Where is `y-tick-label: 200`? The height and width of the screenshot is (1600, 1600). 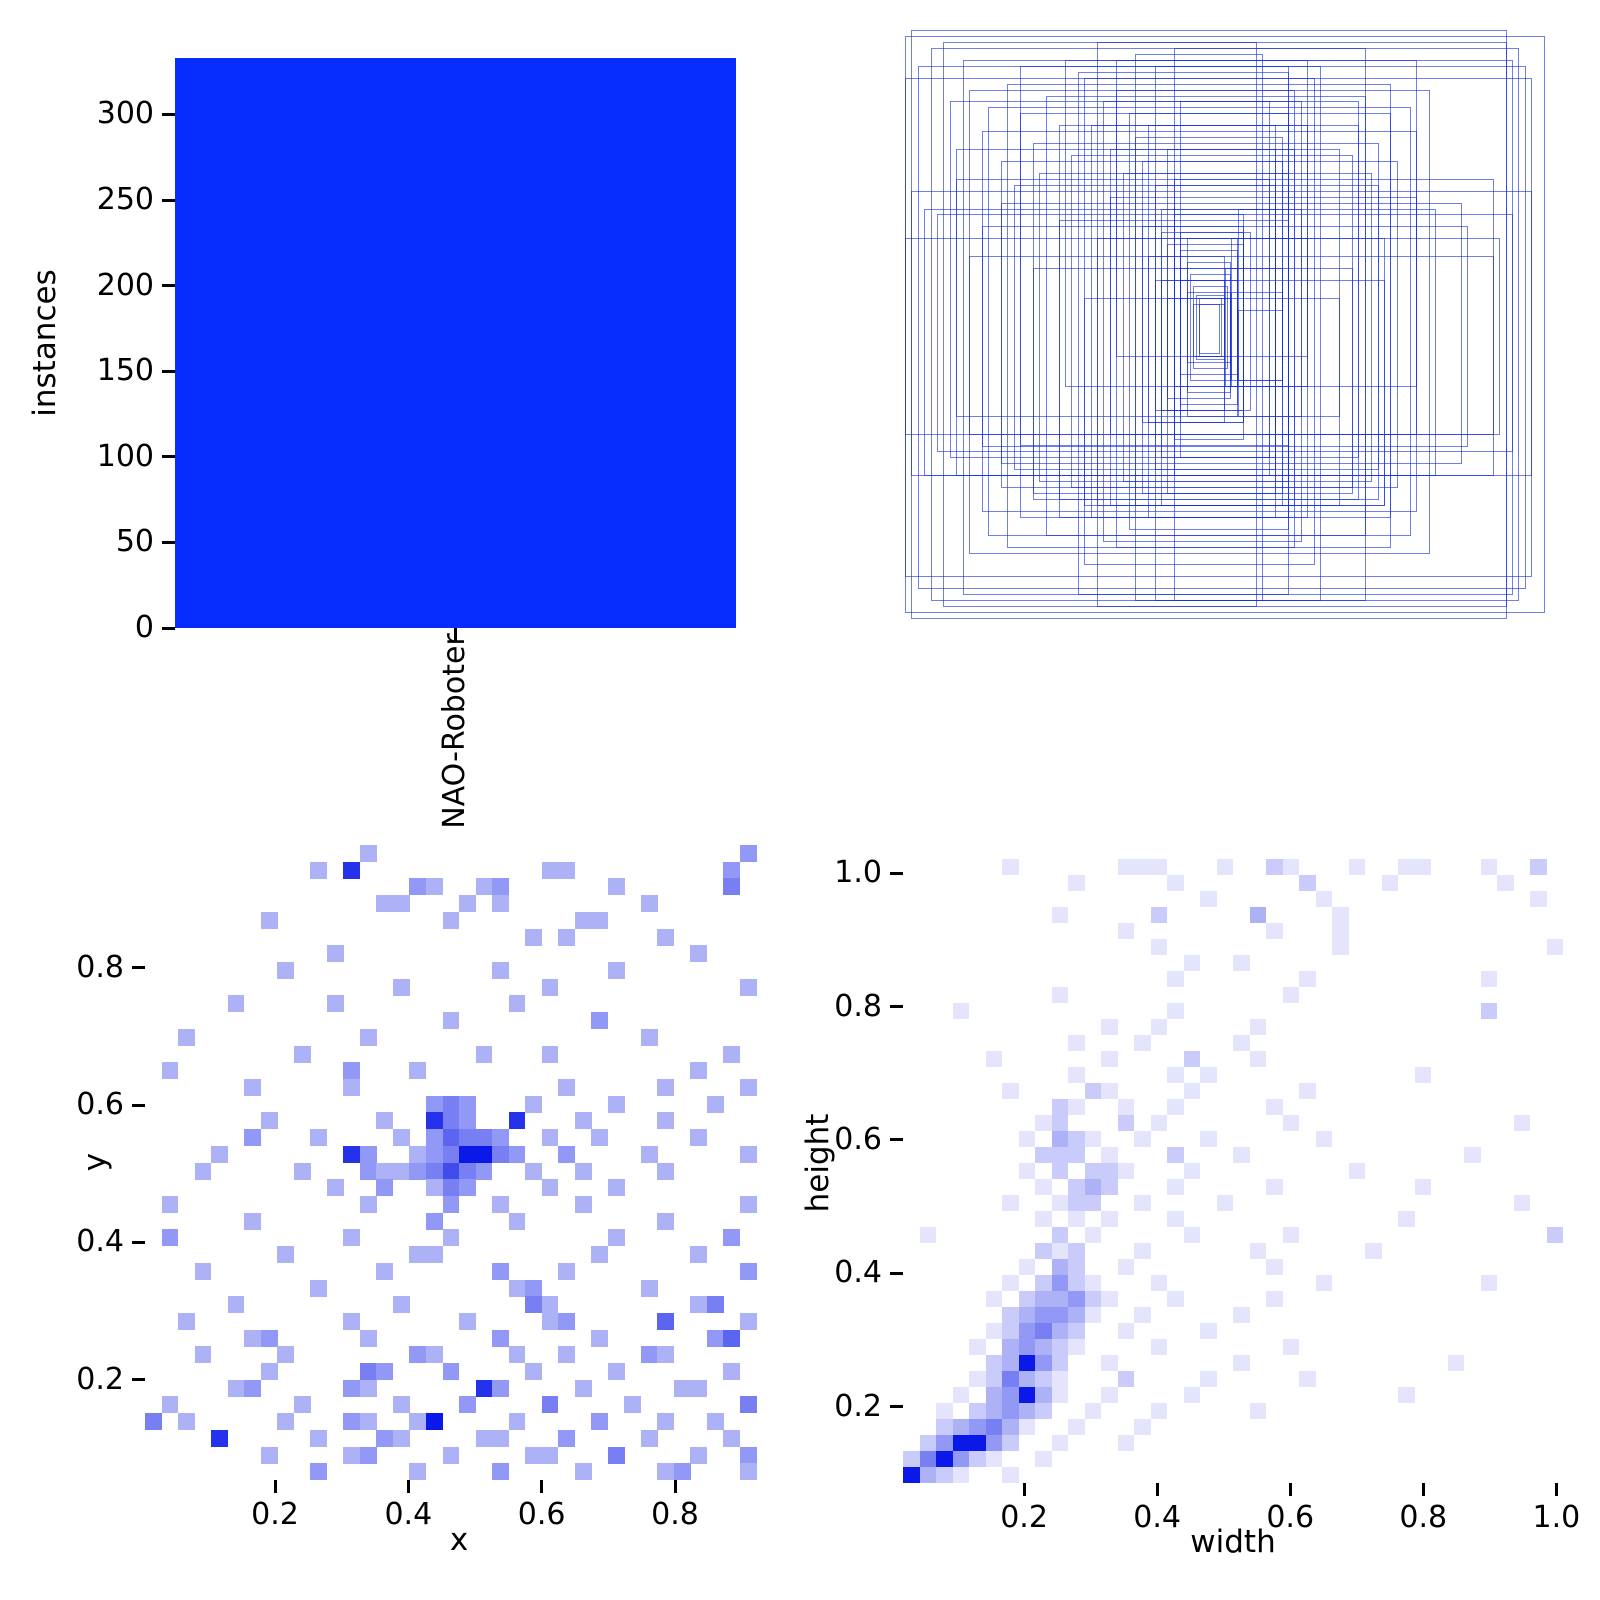
y-tick-label: 200 is located at coordinates (125, 285).